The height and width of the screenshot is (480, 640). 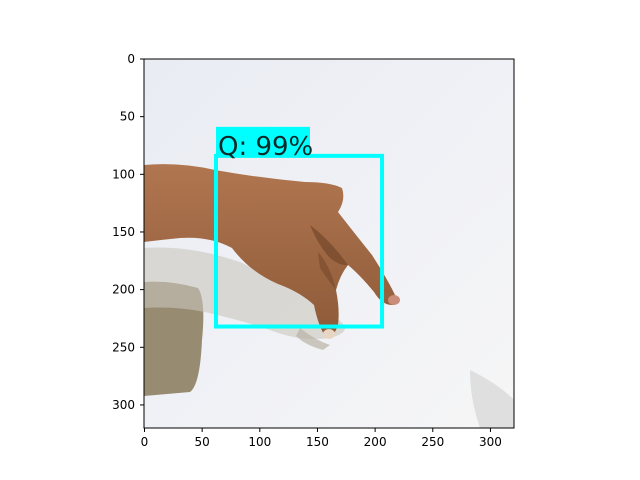 I want to click on x-tick-label: 50, so click(x=202, y=442).